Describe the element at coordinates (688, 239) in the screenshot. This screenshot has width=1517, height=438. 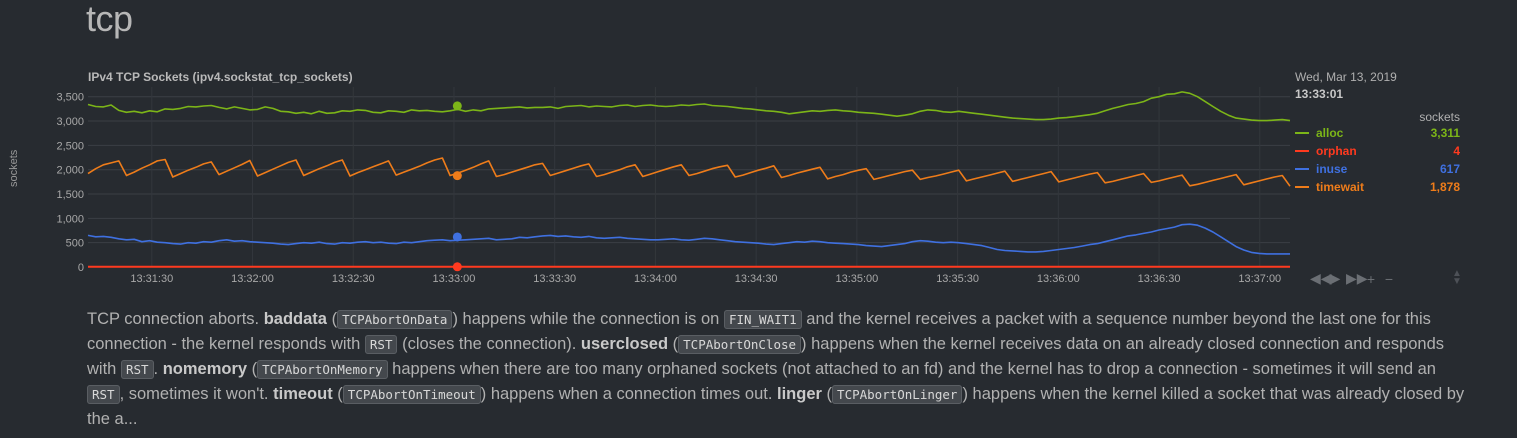
I see `series-line-inuse` at that location.